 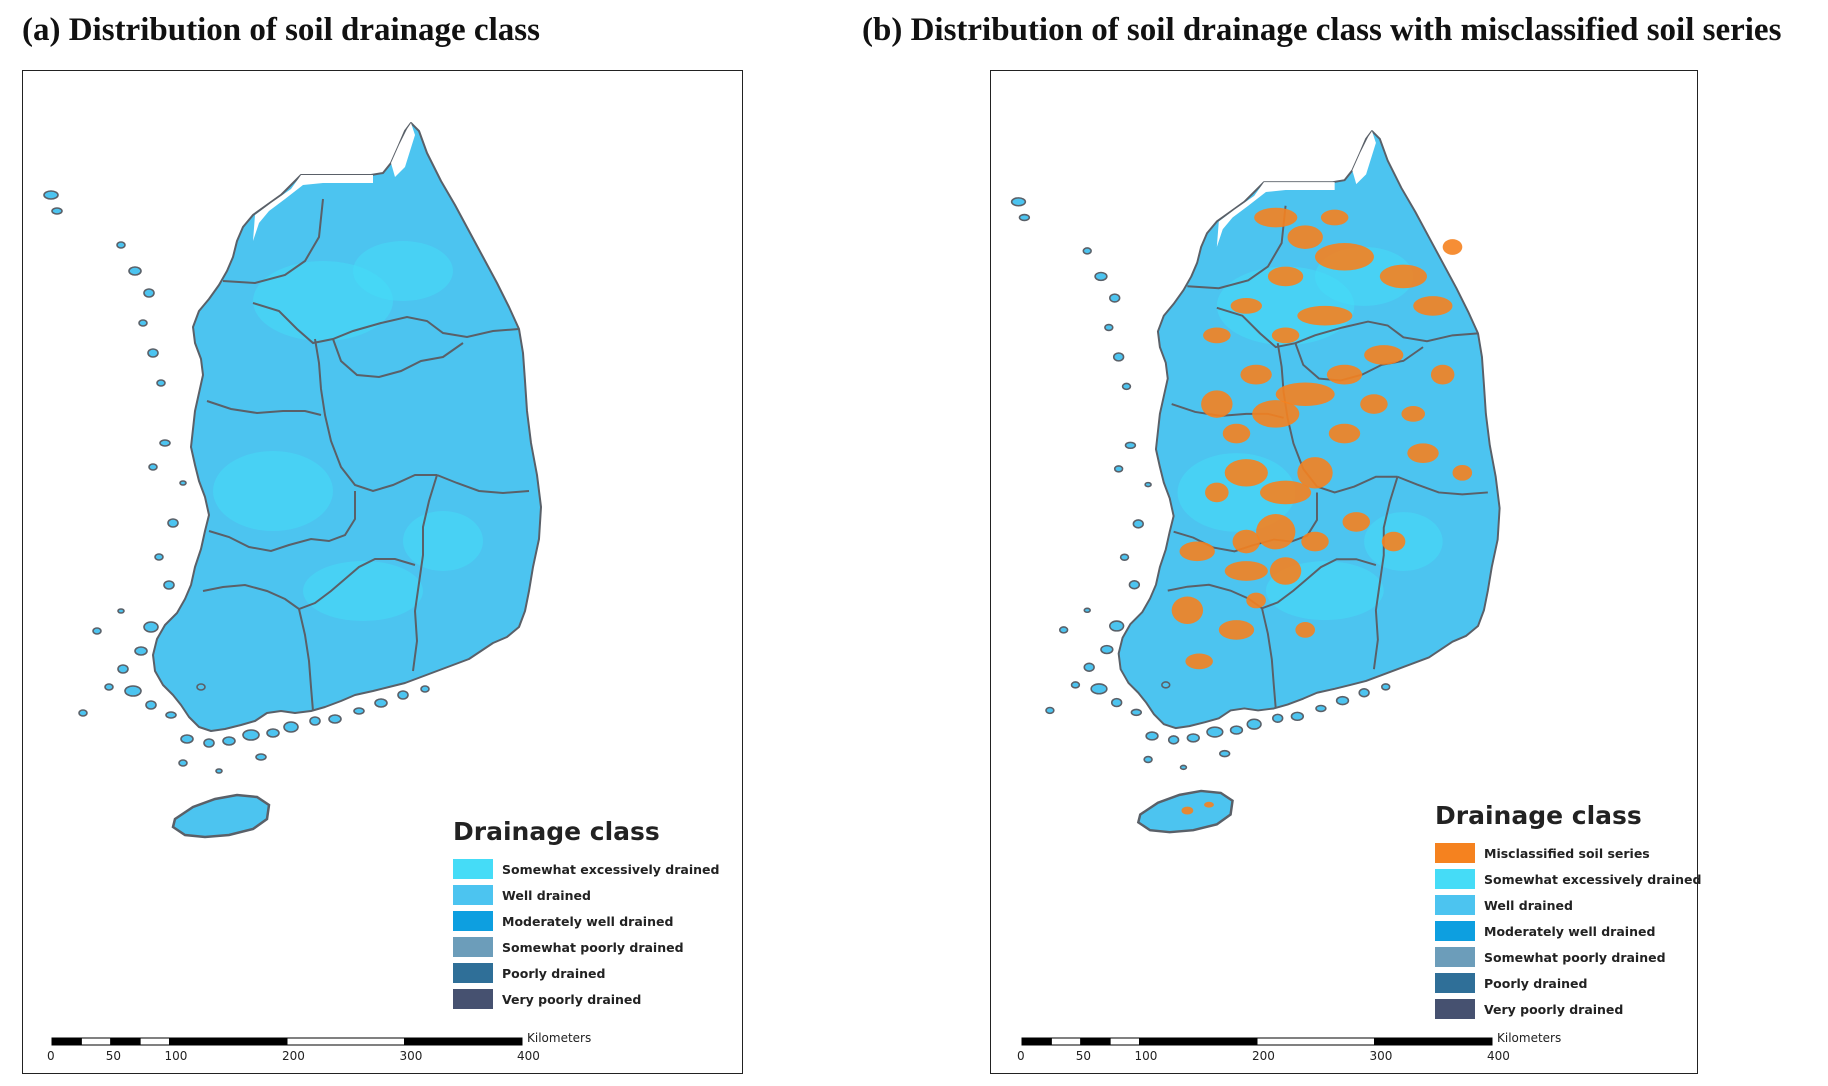 I want to click on panel-a-title: (a) Distribution of soil drainage class, so click(x=281, y=30).